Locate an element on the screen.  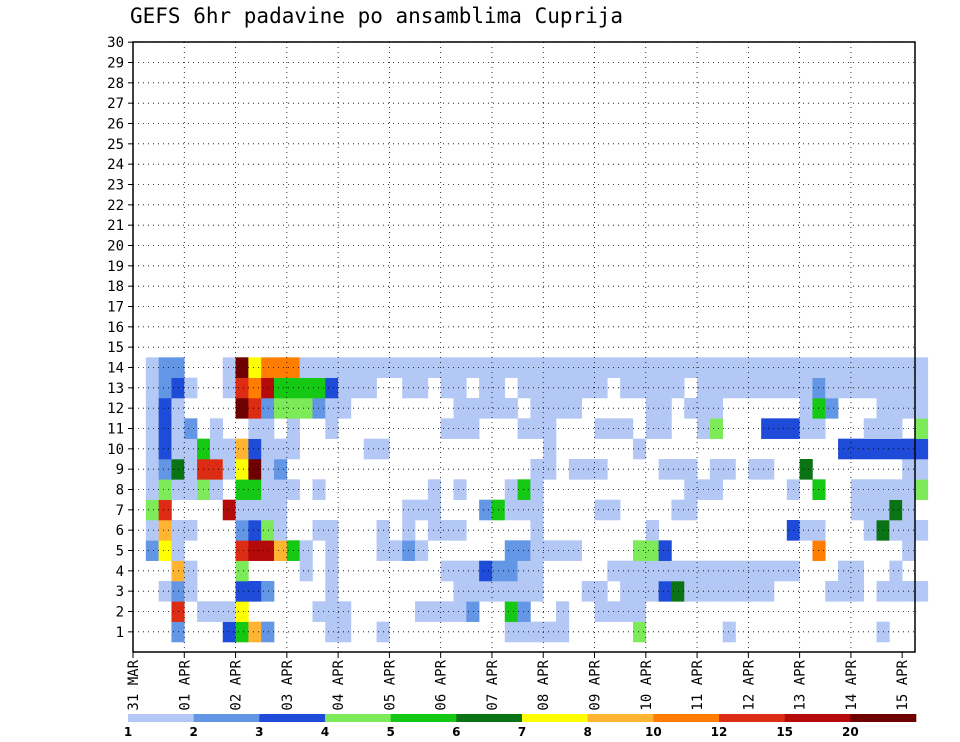
y-tick-label: 25 is located at coordinates (115, 145).